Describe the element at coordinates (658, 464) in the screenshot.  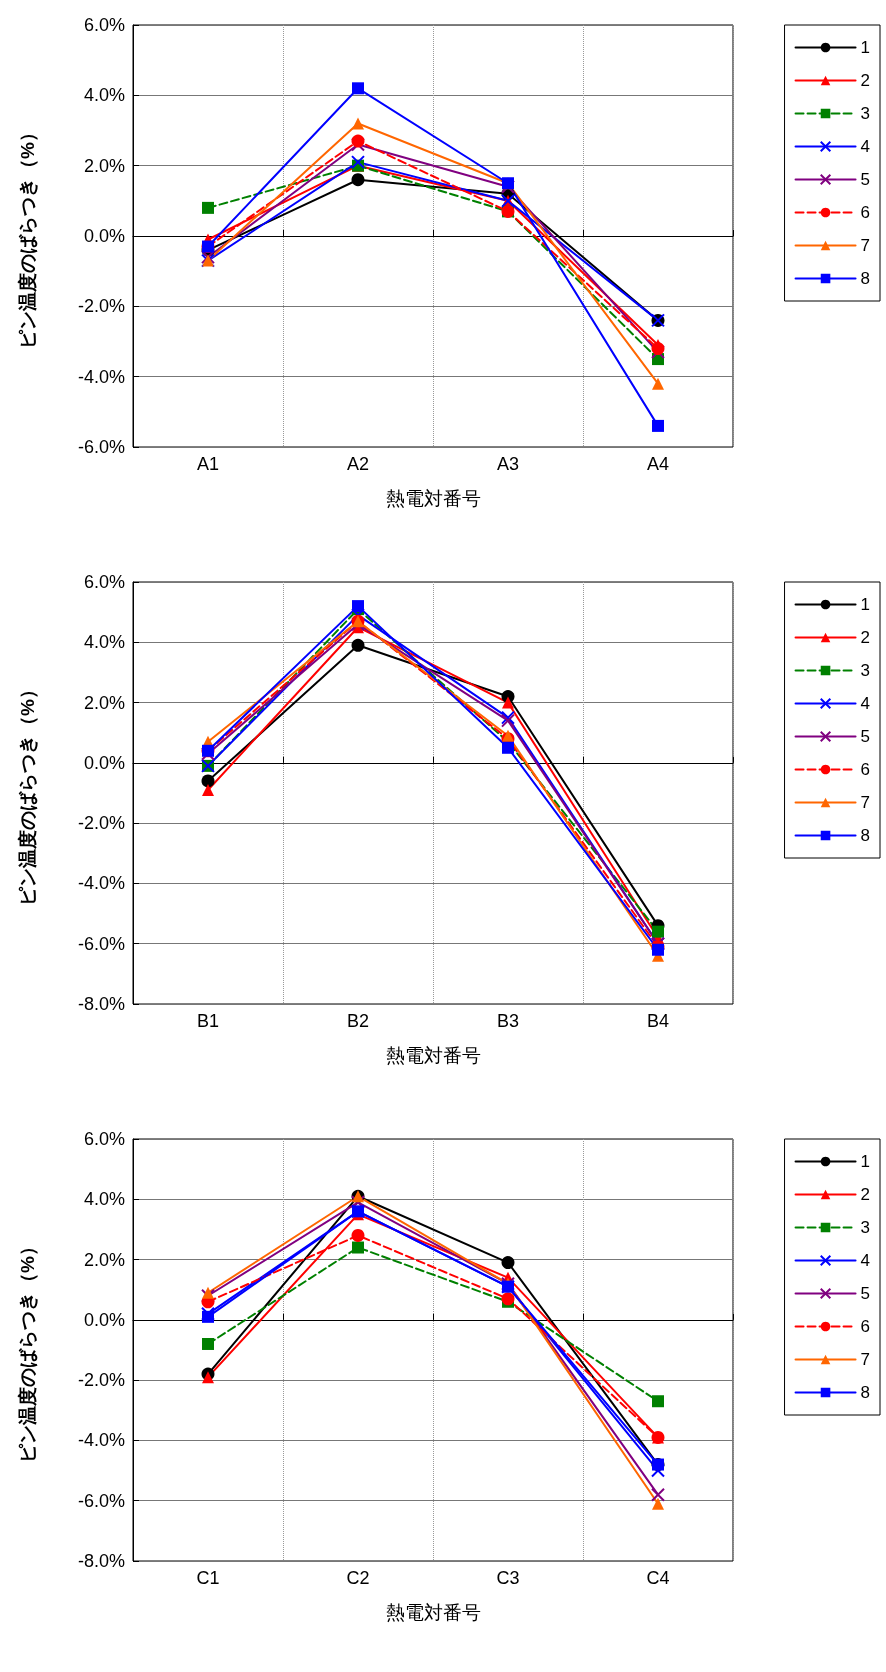
I see `x-tick-label: A4` at that location.